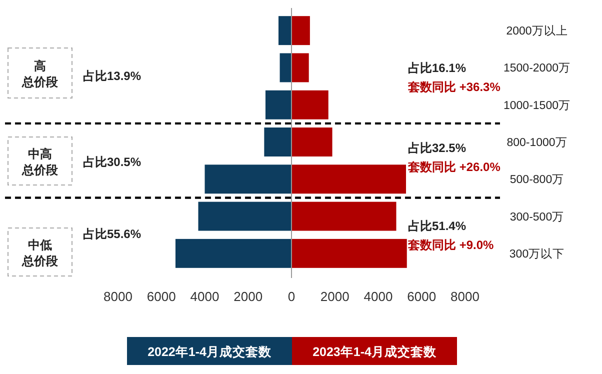 The height and width of the screenshot is (374, 602). What do you see at coordinates (537, 142) in the screenshot?
I see `y-tick-label: 800-1000万` at bounding box center [537, 142].